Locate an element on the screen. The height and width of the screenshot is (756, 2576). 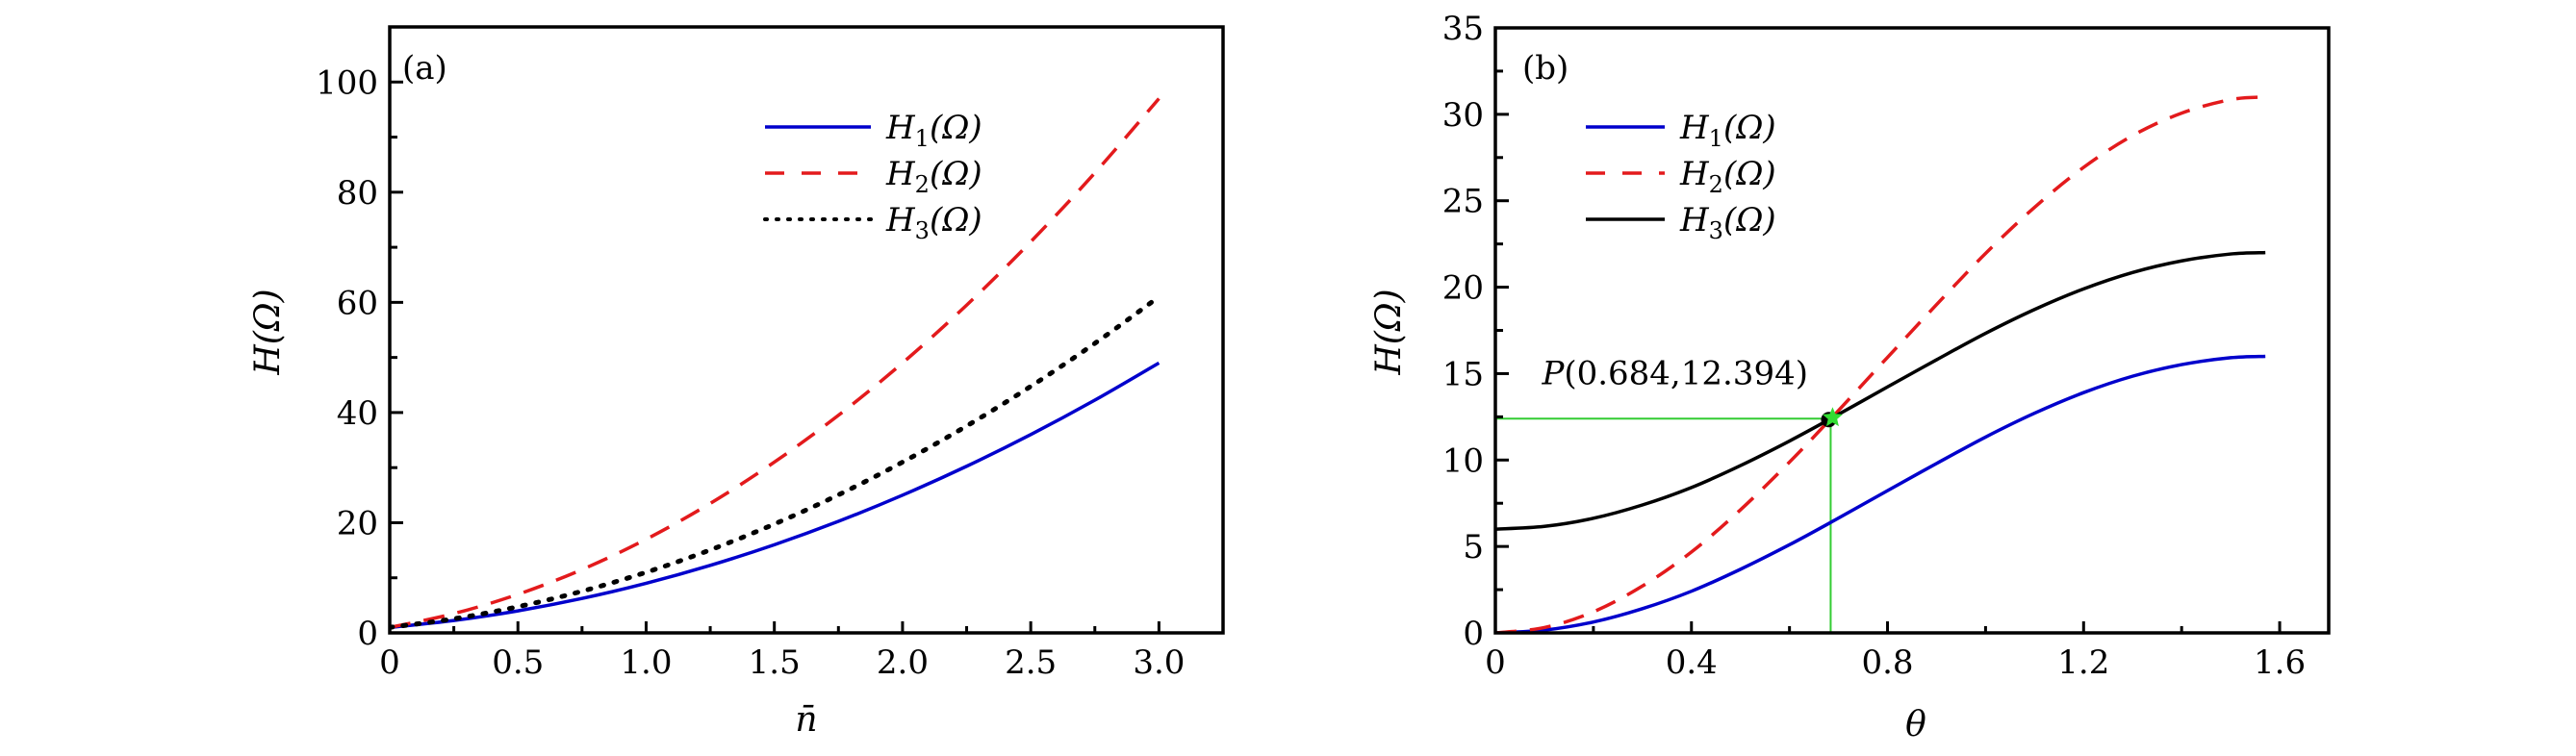
y-tick-label: 30 is located at coordinates (1463, 116).